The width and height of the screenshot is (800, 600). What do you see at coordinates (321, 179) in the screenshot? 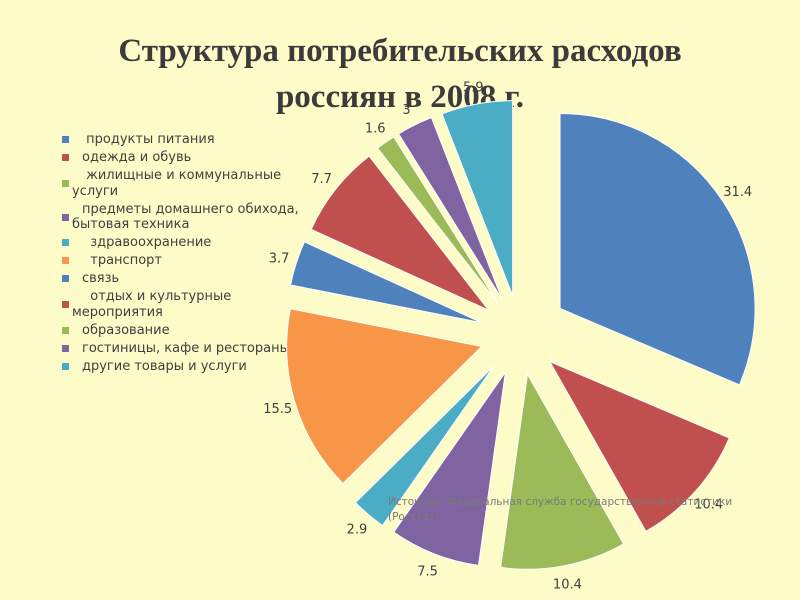
I see `data-label: 7.7` at bounding box center [321, 179].